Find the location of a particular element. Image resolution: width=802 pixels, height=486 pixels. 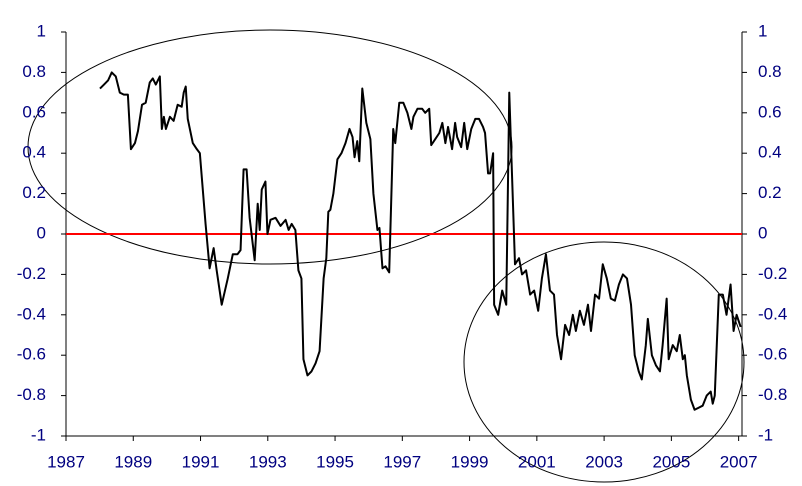

y2-tick-label: 0 is located at coordinates (762, 232).